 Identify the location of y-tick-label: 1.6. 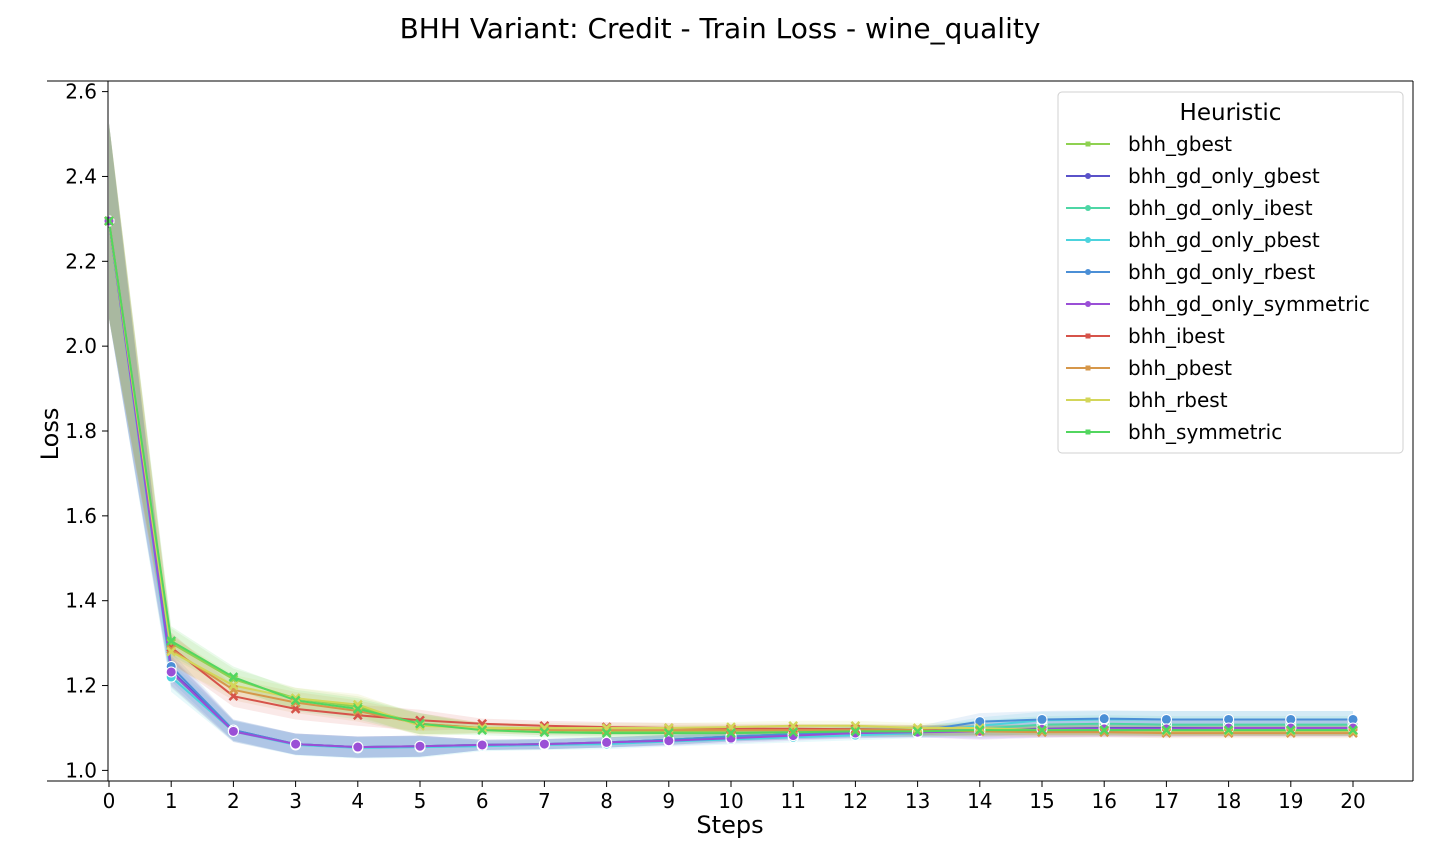
(81, 516).